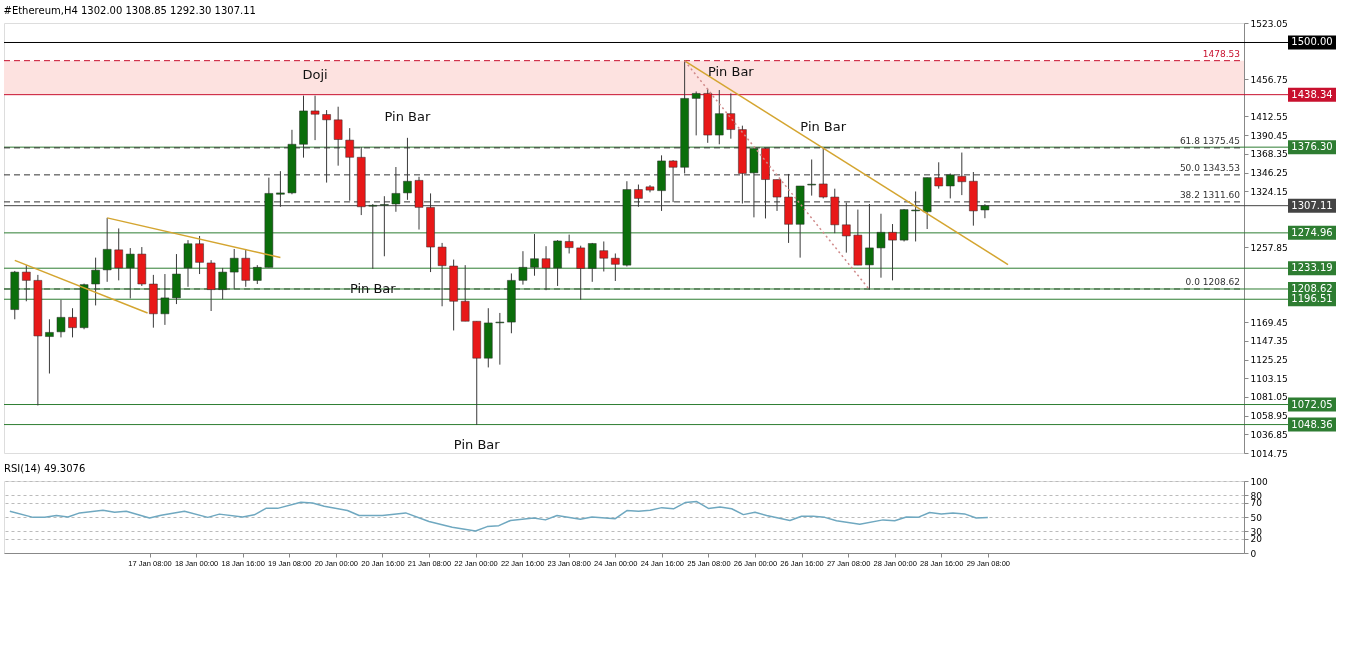 Image resolution: width=1356 pixels, height=653 pixels. What do you see at coordinates (1269, 247) in the screenshot?
I see `y-tick-label: 1257.85` at bounding box center [1269, 247].